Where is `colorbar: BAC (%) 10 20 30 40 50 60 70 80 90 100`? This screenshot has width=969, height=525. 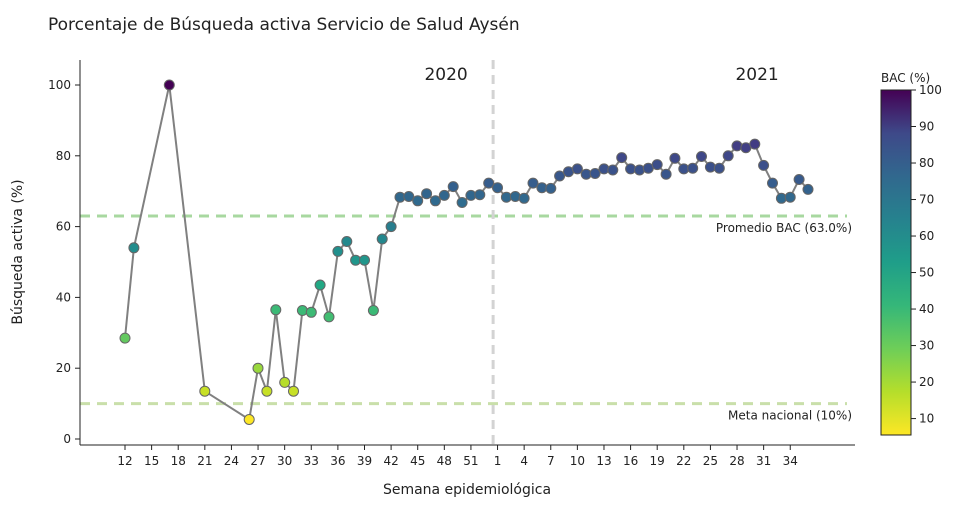 colorbar: BAC (%) 10 20 30 40 50 60 70 80 90 100 is located at coordinates (911, 253).